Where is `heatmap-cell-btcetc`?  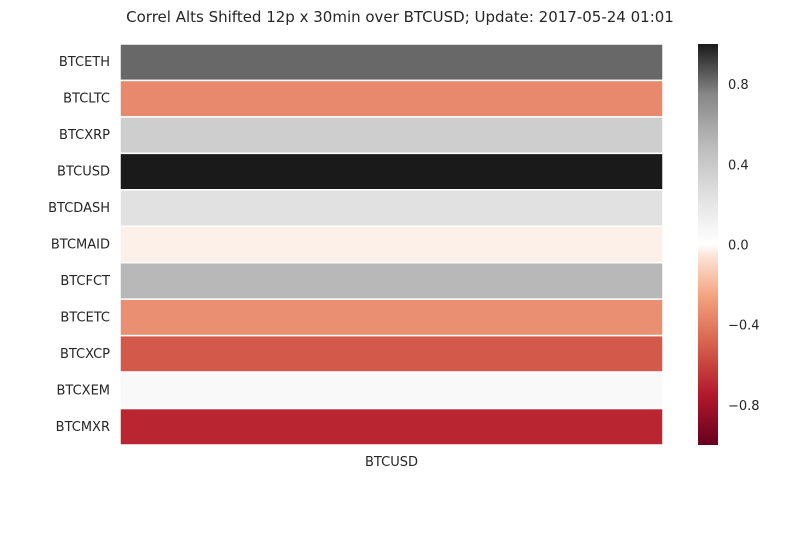 heatmap-cell-btcetc is located at coordinates (391, 317).